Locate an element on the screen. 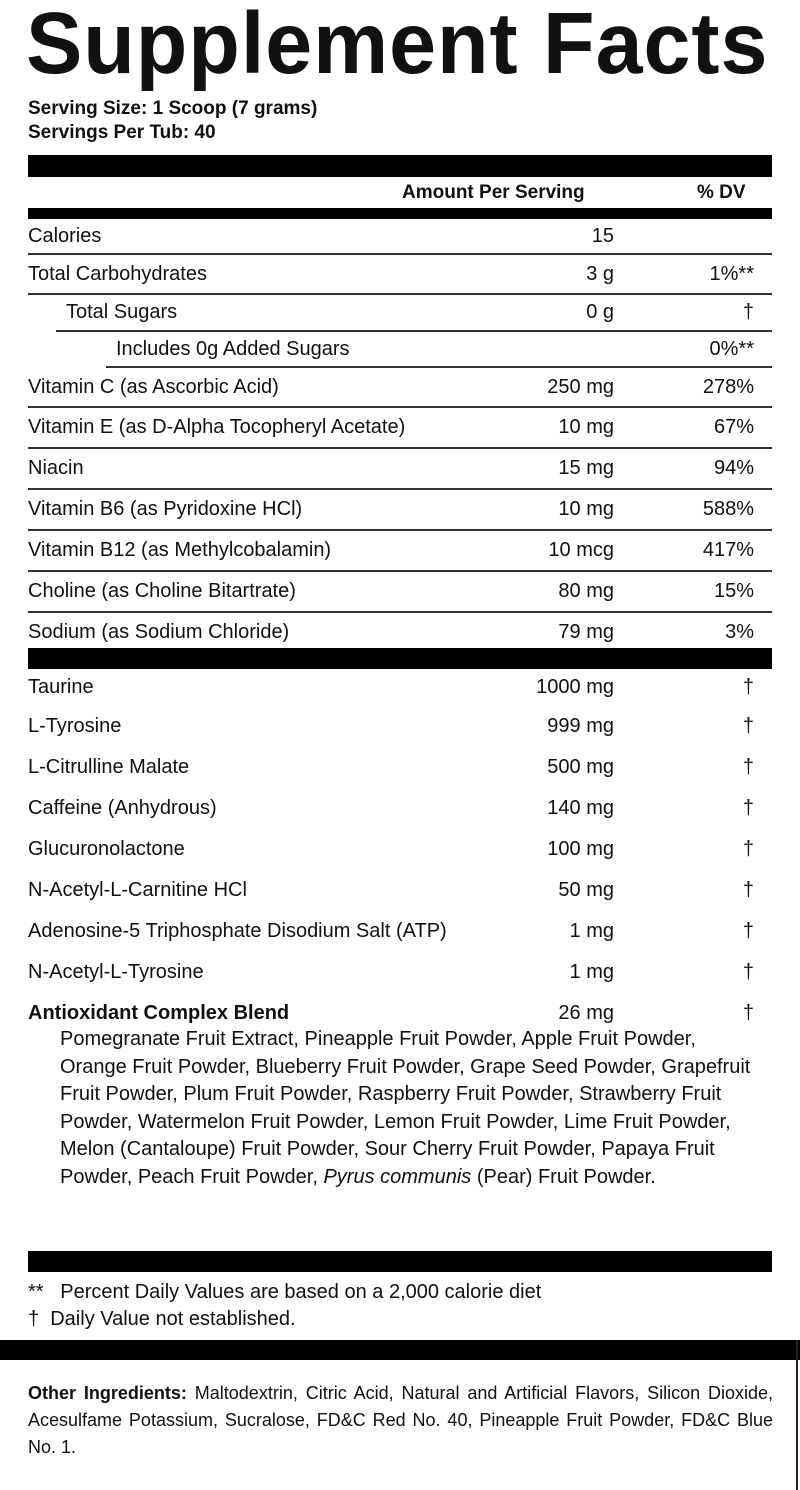 The height and width of the screenshot is (1490, 800). table-row: Sodium (as Sodium Chloride) 79 mg 3% is located at coordinates (400, 632).